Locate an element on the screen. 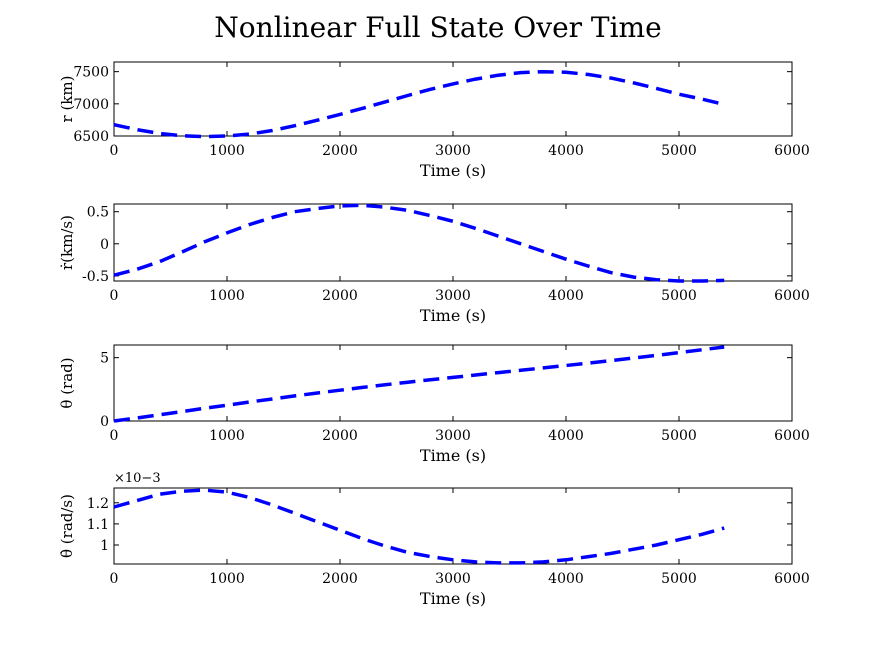 The height and width of the screenshot is (656, 875). figure-title: Nonlinear Full State Over Time is located at coordinates (437, 27).